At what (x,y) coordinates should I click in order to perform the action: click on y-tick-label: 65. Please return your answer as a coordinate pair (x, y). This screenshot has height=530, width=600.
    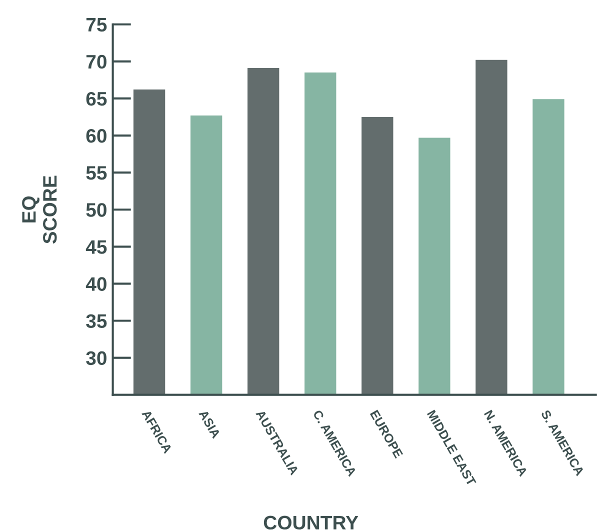
    Looking at the image, I should click on (96, 99).